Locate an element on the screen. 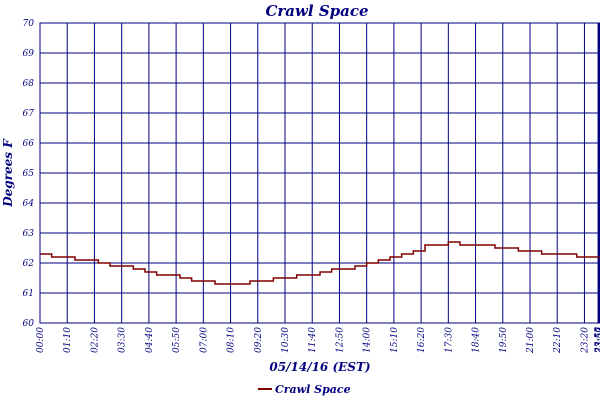 This screenshot has width=600, height=400. x-tick-label-21:00: 21:00 is located at coordinates (531, 340).